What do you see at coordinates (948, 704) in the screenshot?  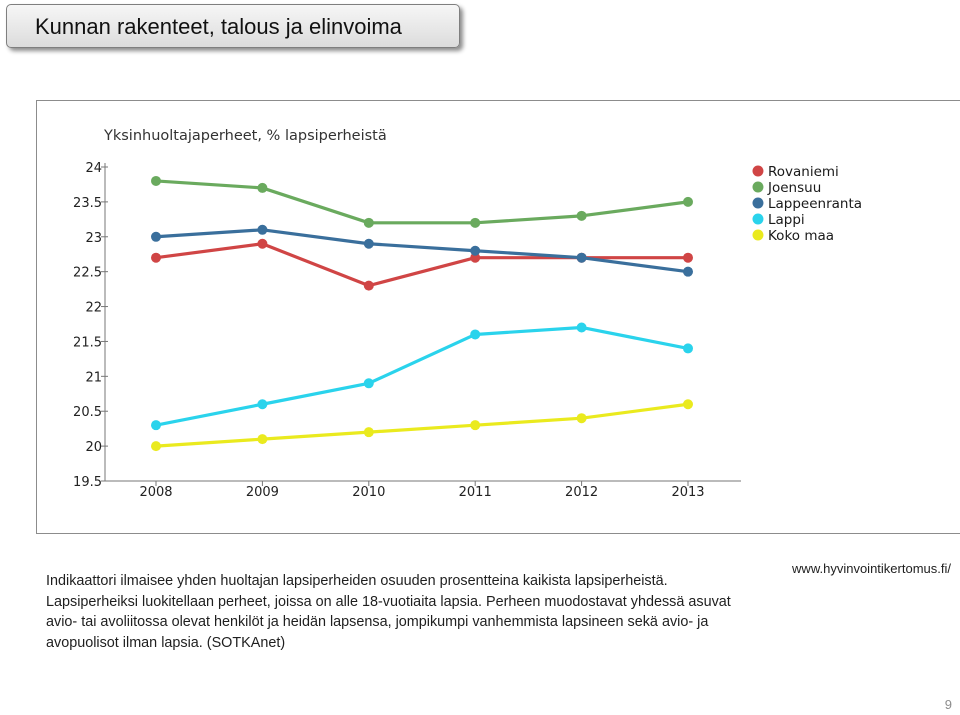 I see `page-number: 9` at bounding box center [948, 704].